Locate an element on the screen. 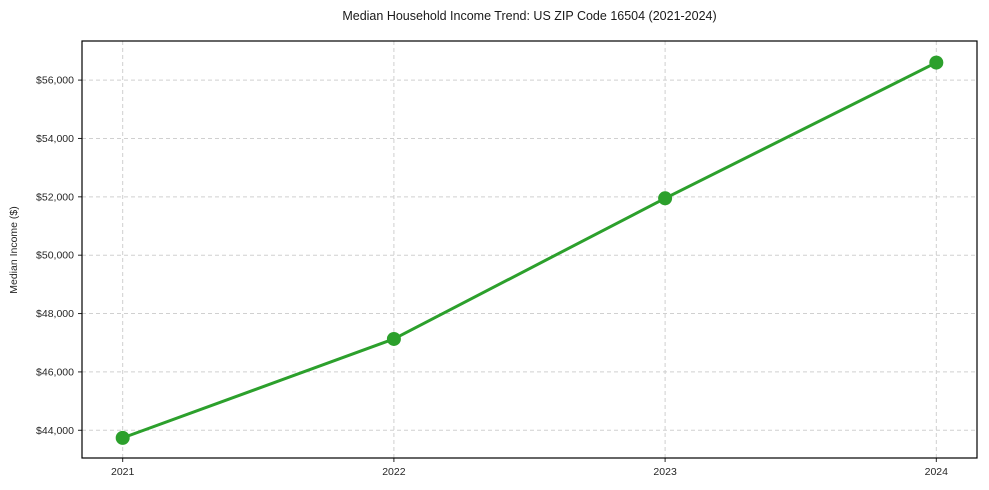 This screenshot has width=989, height=490. x-tick-label: 2023 is located at coordinates (665, 472).